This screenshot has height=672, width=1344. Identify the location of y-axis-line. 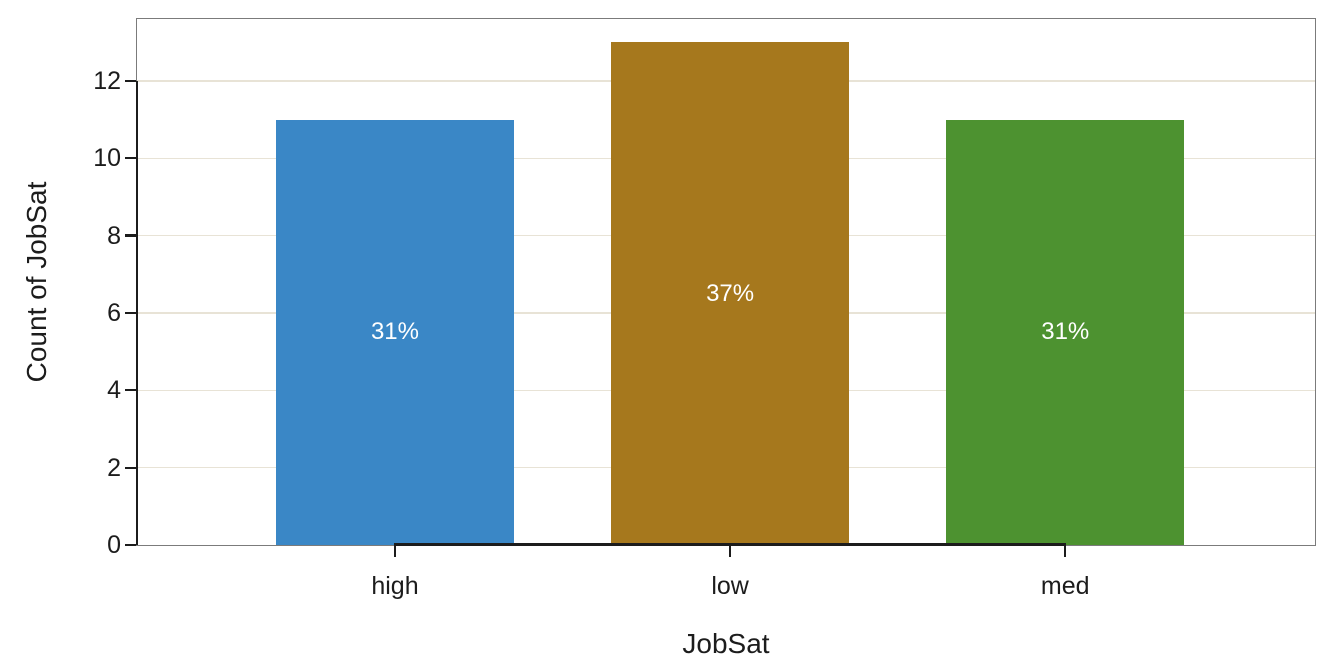
(137, 312).